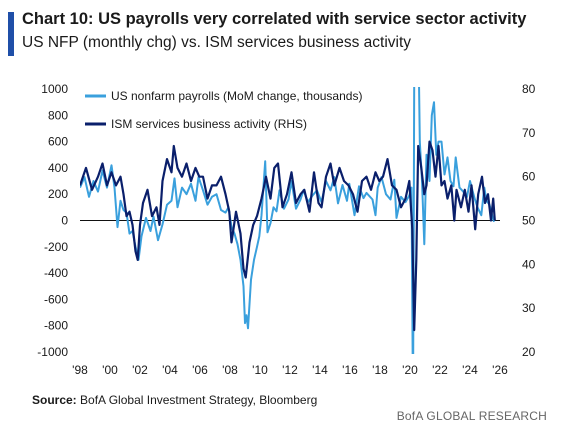  I want to click on y-right-tick-label: 50, so click(529, 221).